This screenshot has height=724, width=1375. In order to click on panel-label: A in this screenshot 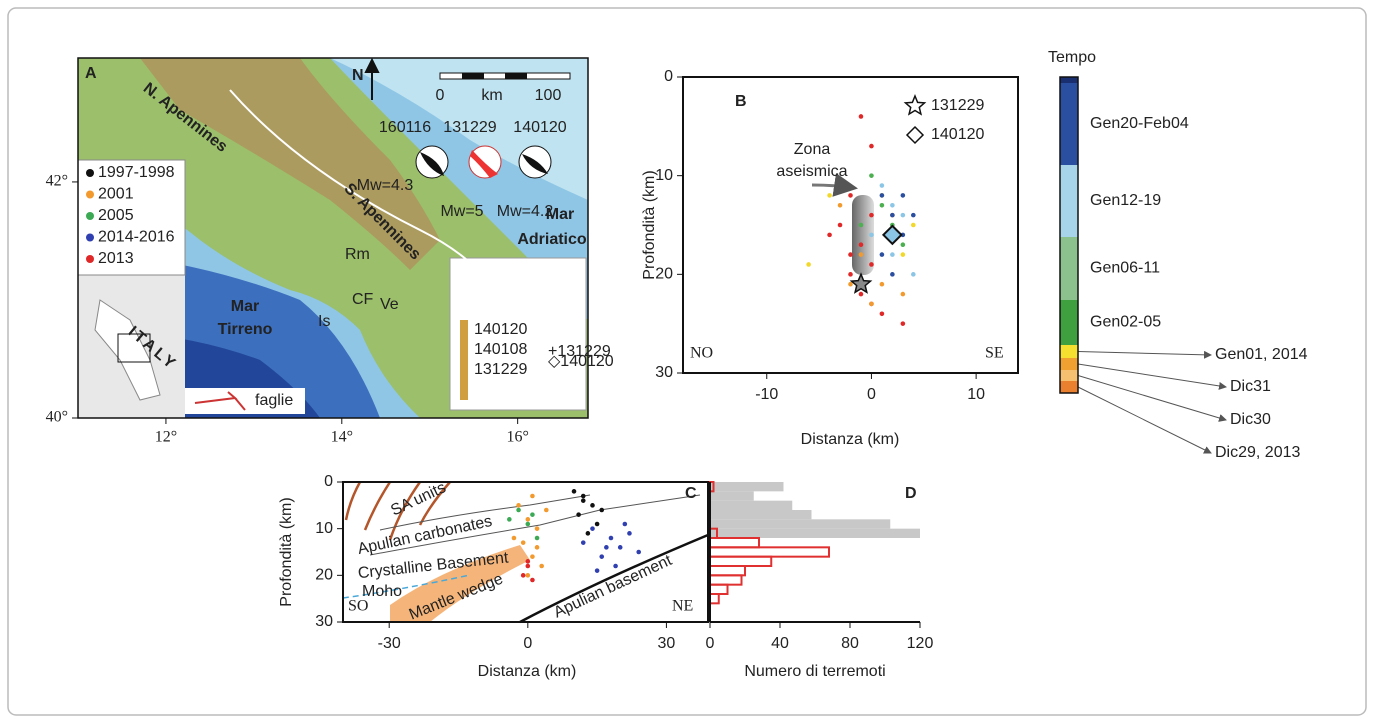, I will do `click(91, 73)`.